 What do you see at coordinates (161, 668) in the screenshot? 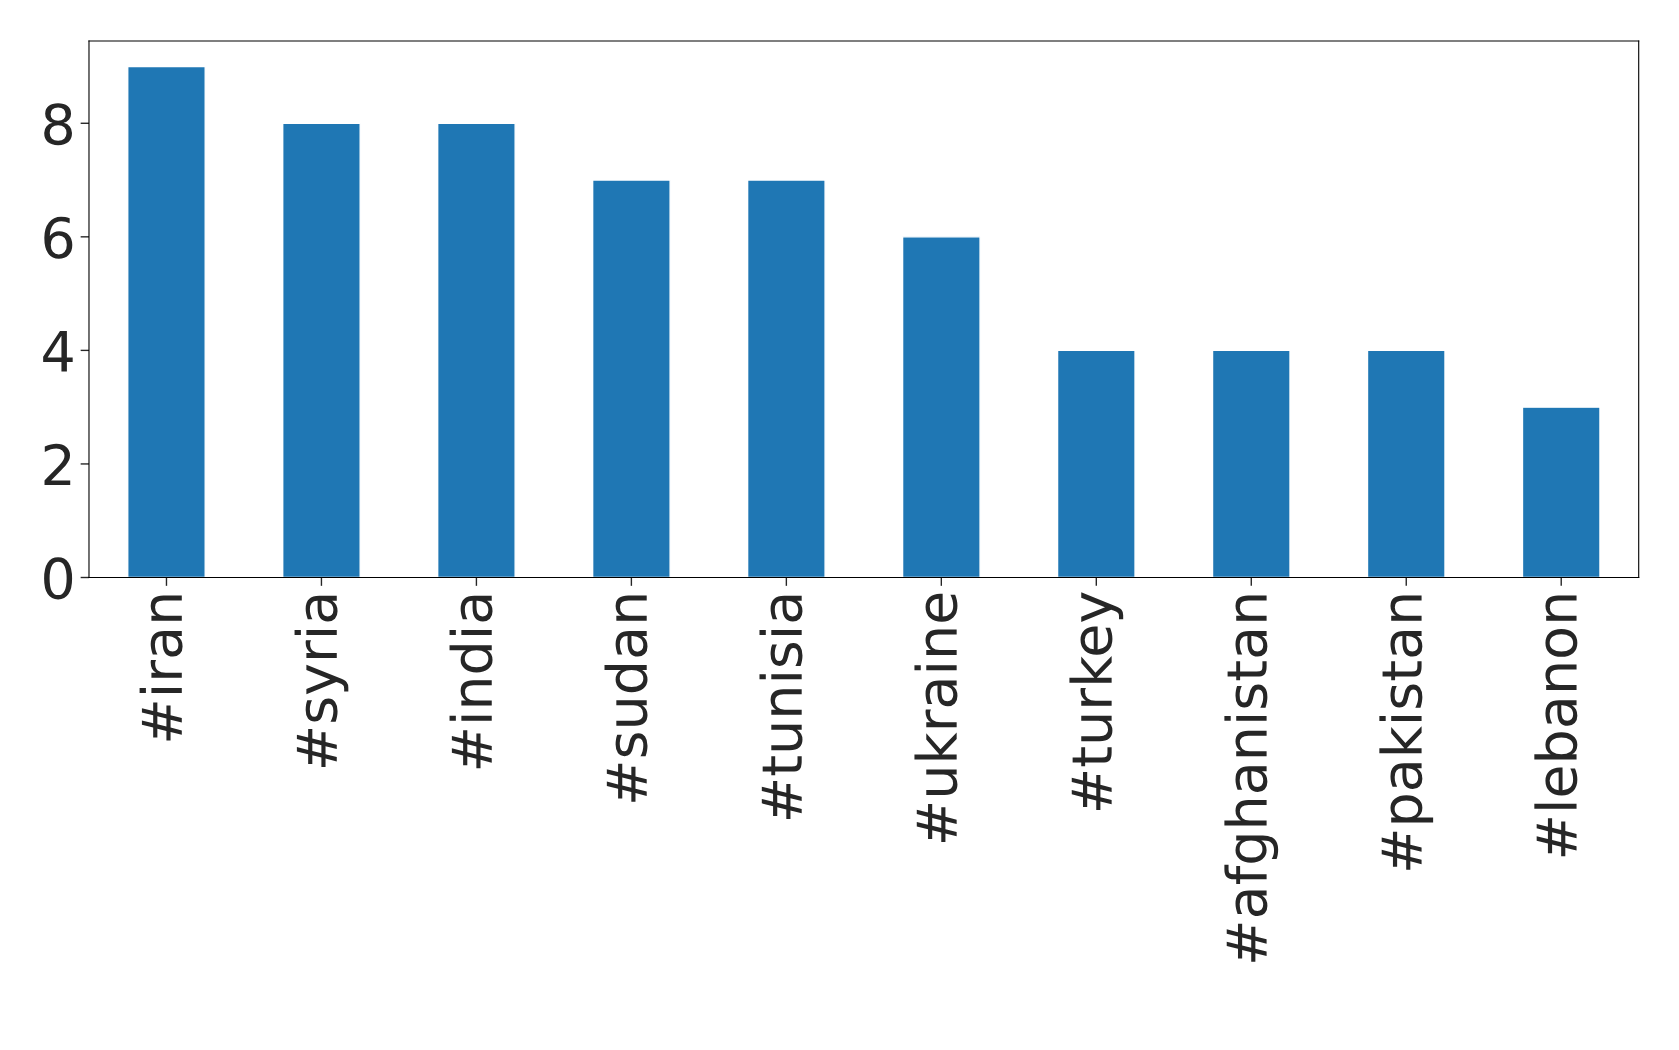
I see `x-tick-label: #iran` at bounding box center [161, 668].